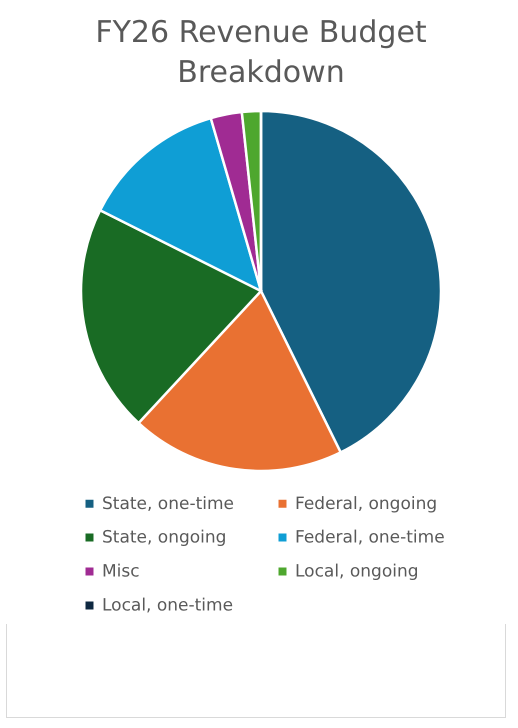 The width and height of the screenshot is (518, 728). Describe the element at coordinates (370, 538) in the screenshot. I see `legend-label: Federal, one-time` at that location.